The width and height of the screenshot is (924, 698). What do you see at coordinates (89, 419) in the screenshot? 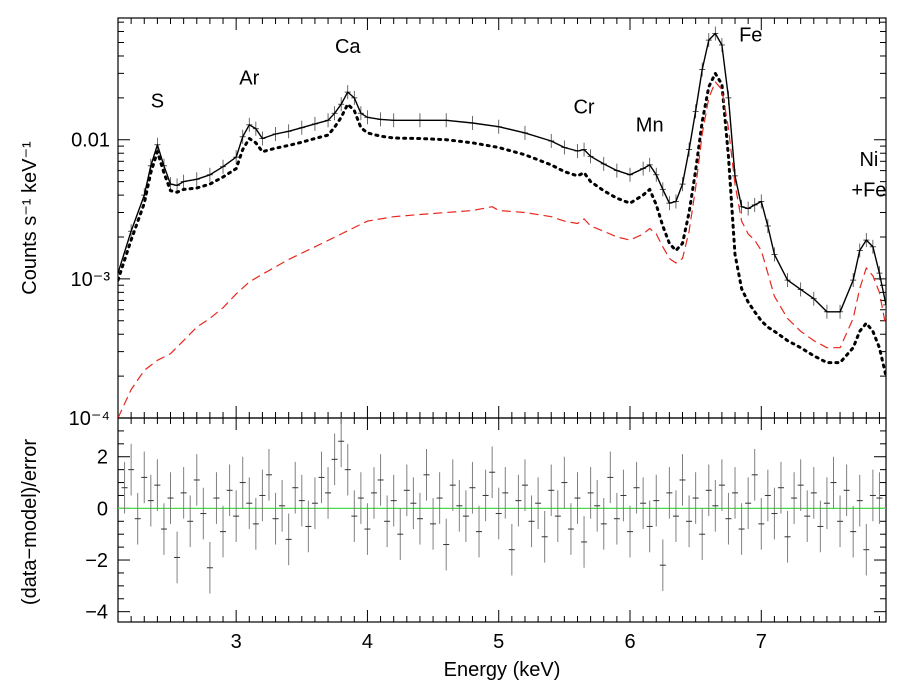
I see `y-tick-label: 10⁻⁴` at bounding box center [89, 419].